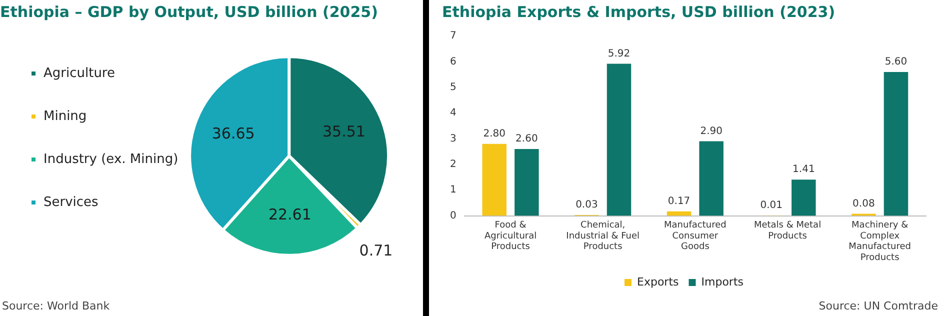 The height and width of the screenshot is (316, 946). I want to click on y-tick-label: 4, so click(453, 113).